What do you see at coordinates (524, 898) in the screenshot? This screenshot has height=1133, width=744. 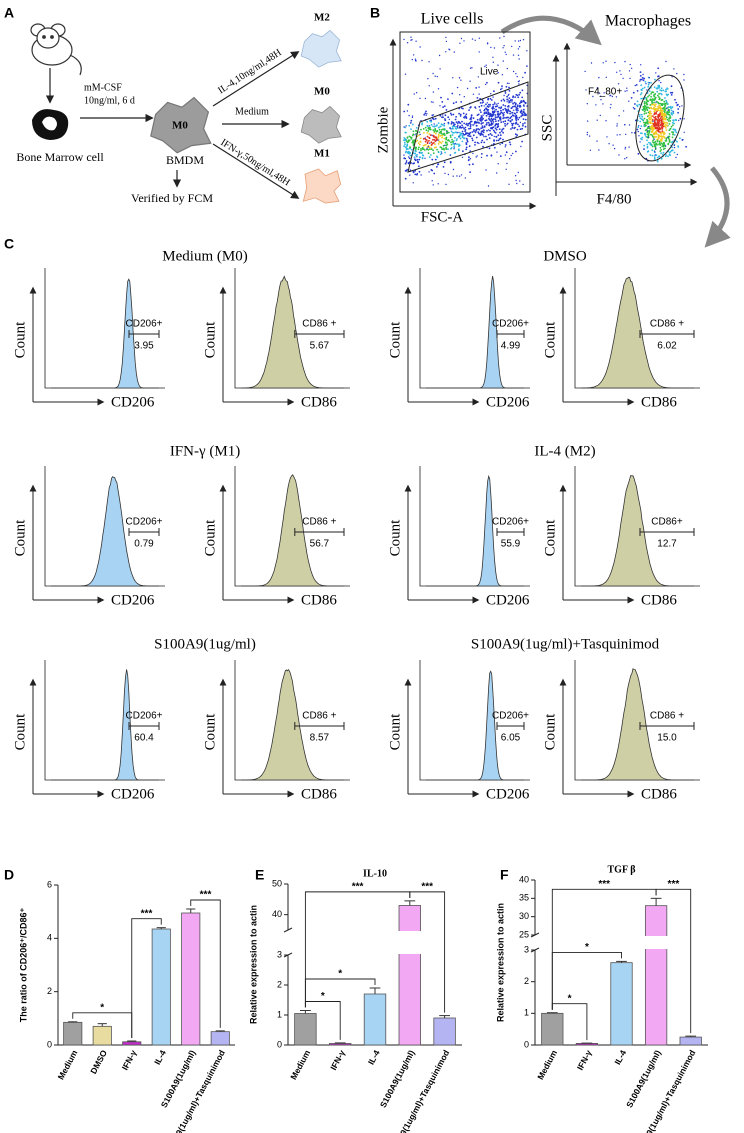 I see `y-tick-label: 35` at bounding box center [524, 898].